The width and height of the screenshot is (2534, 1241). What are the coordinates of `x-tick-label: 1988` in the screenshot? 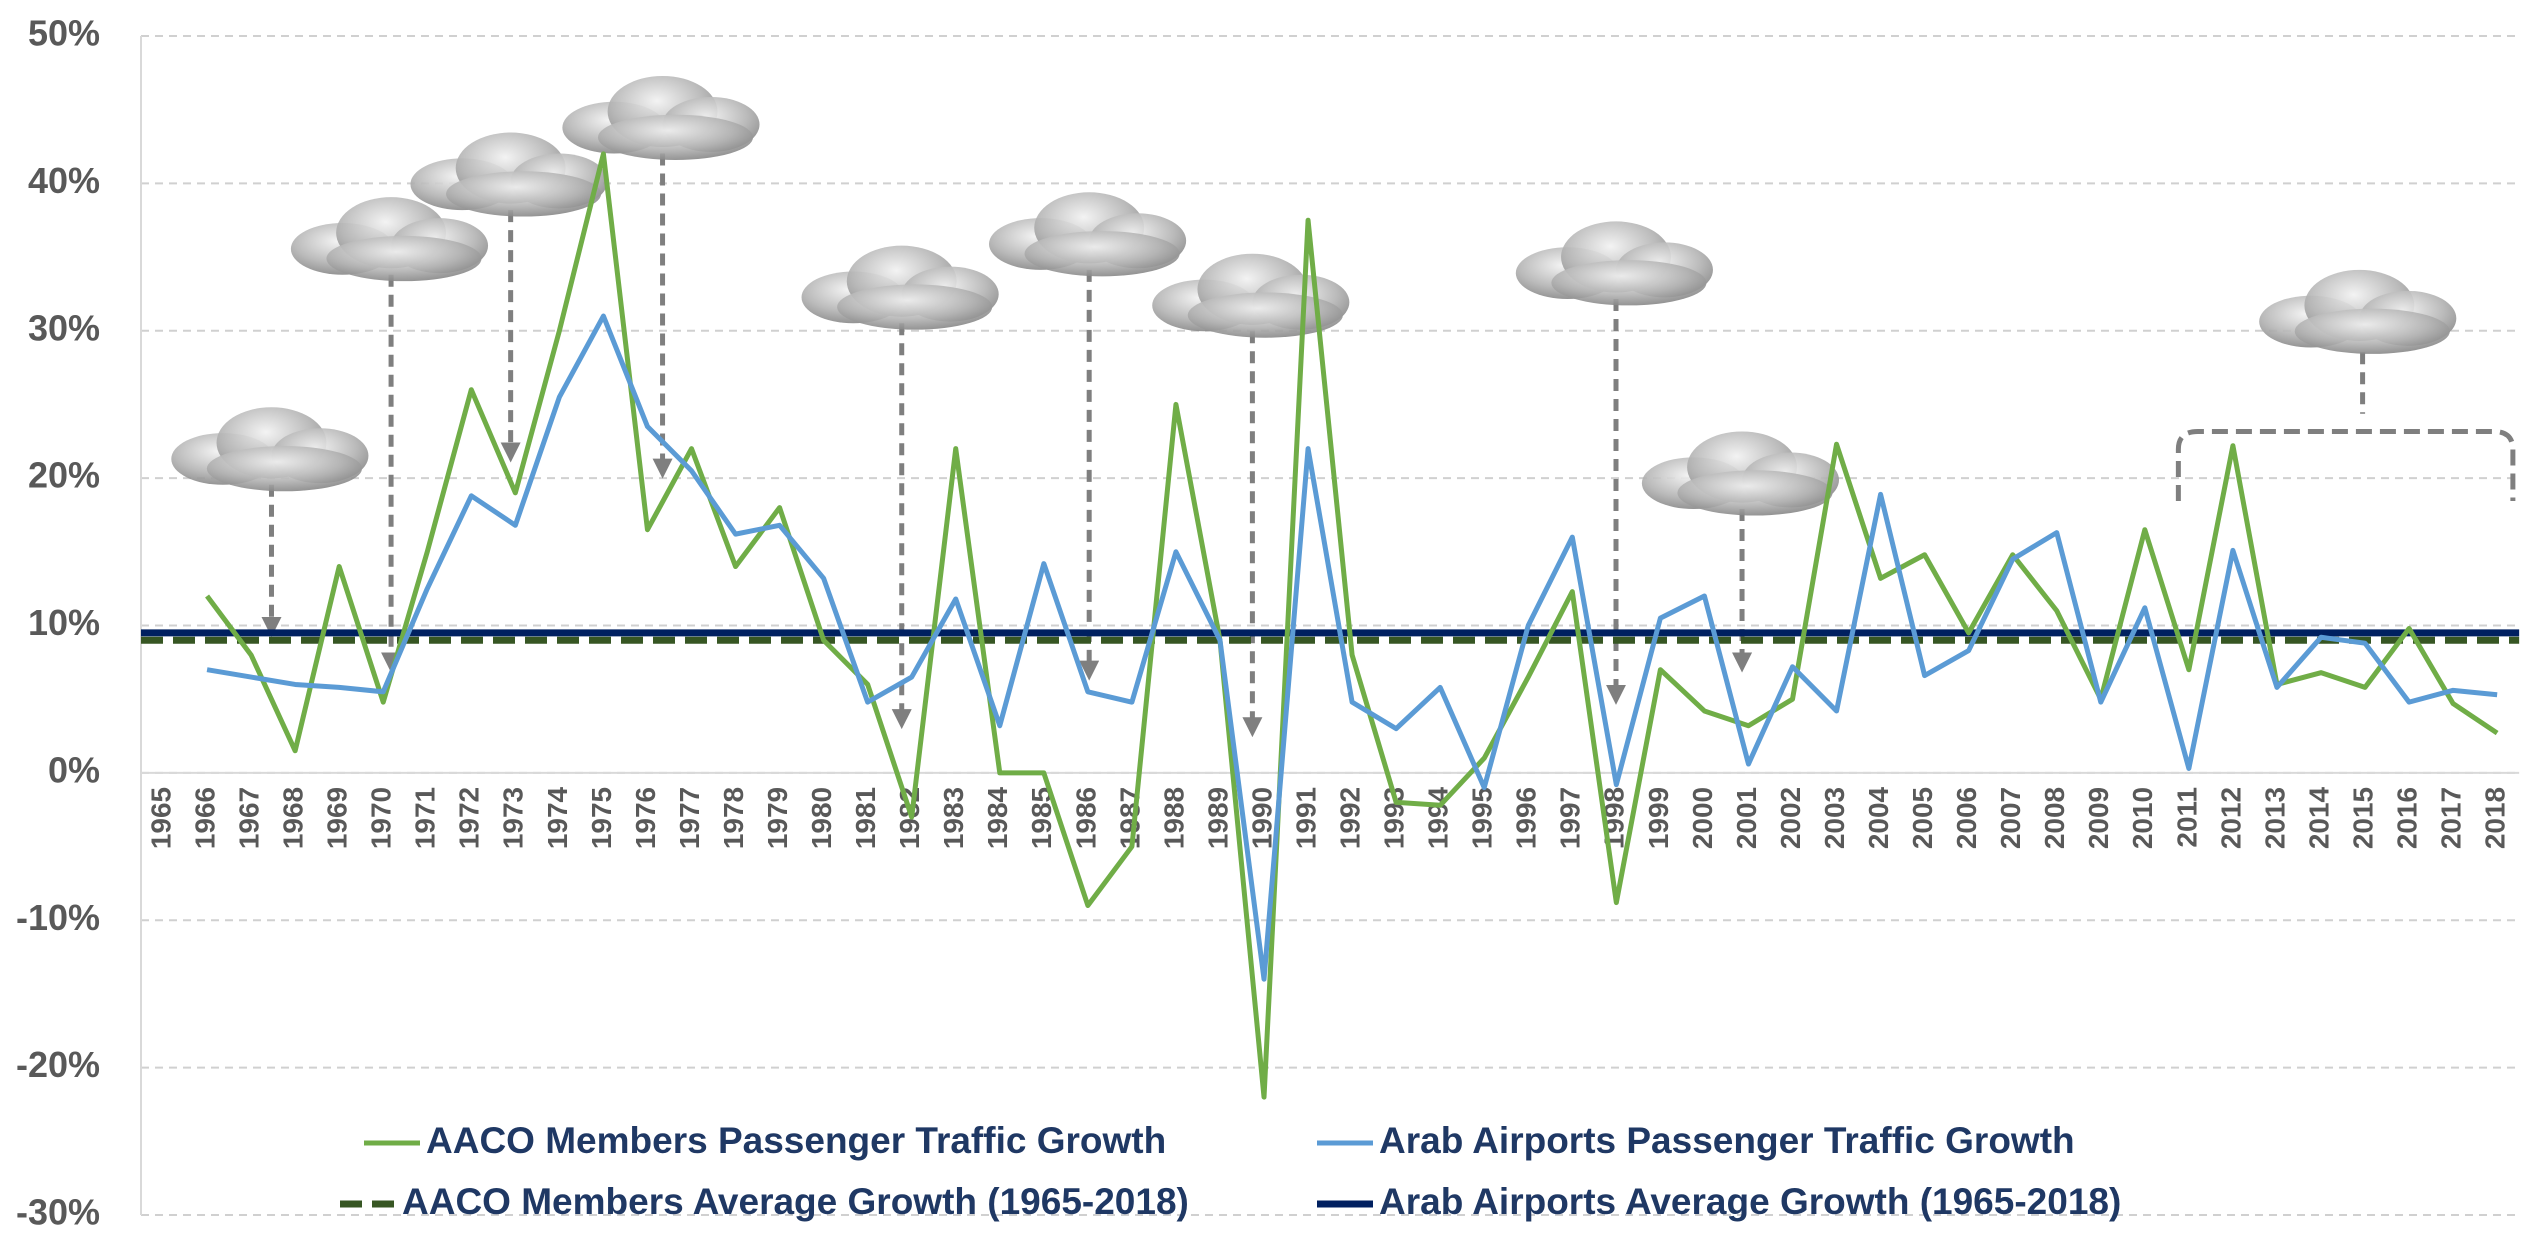 It's located at (1173, 818).